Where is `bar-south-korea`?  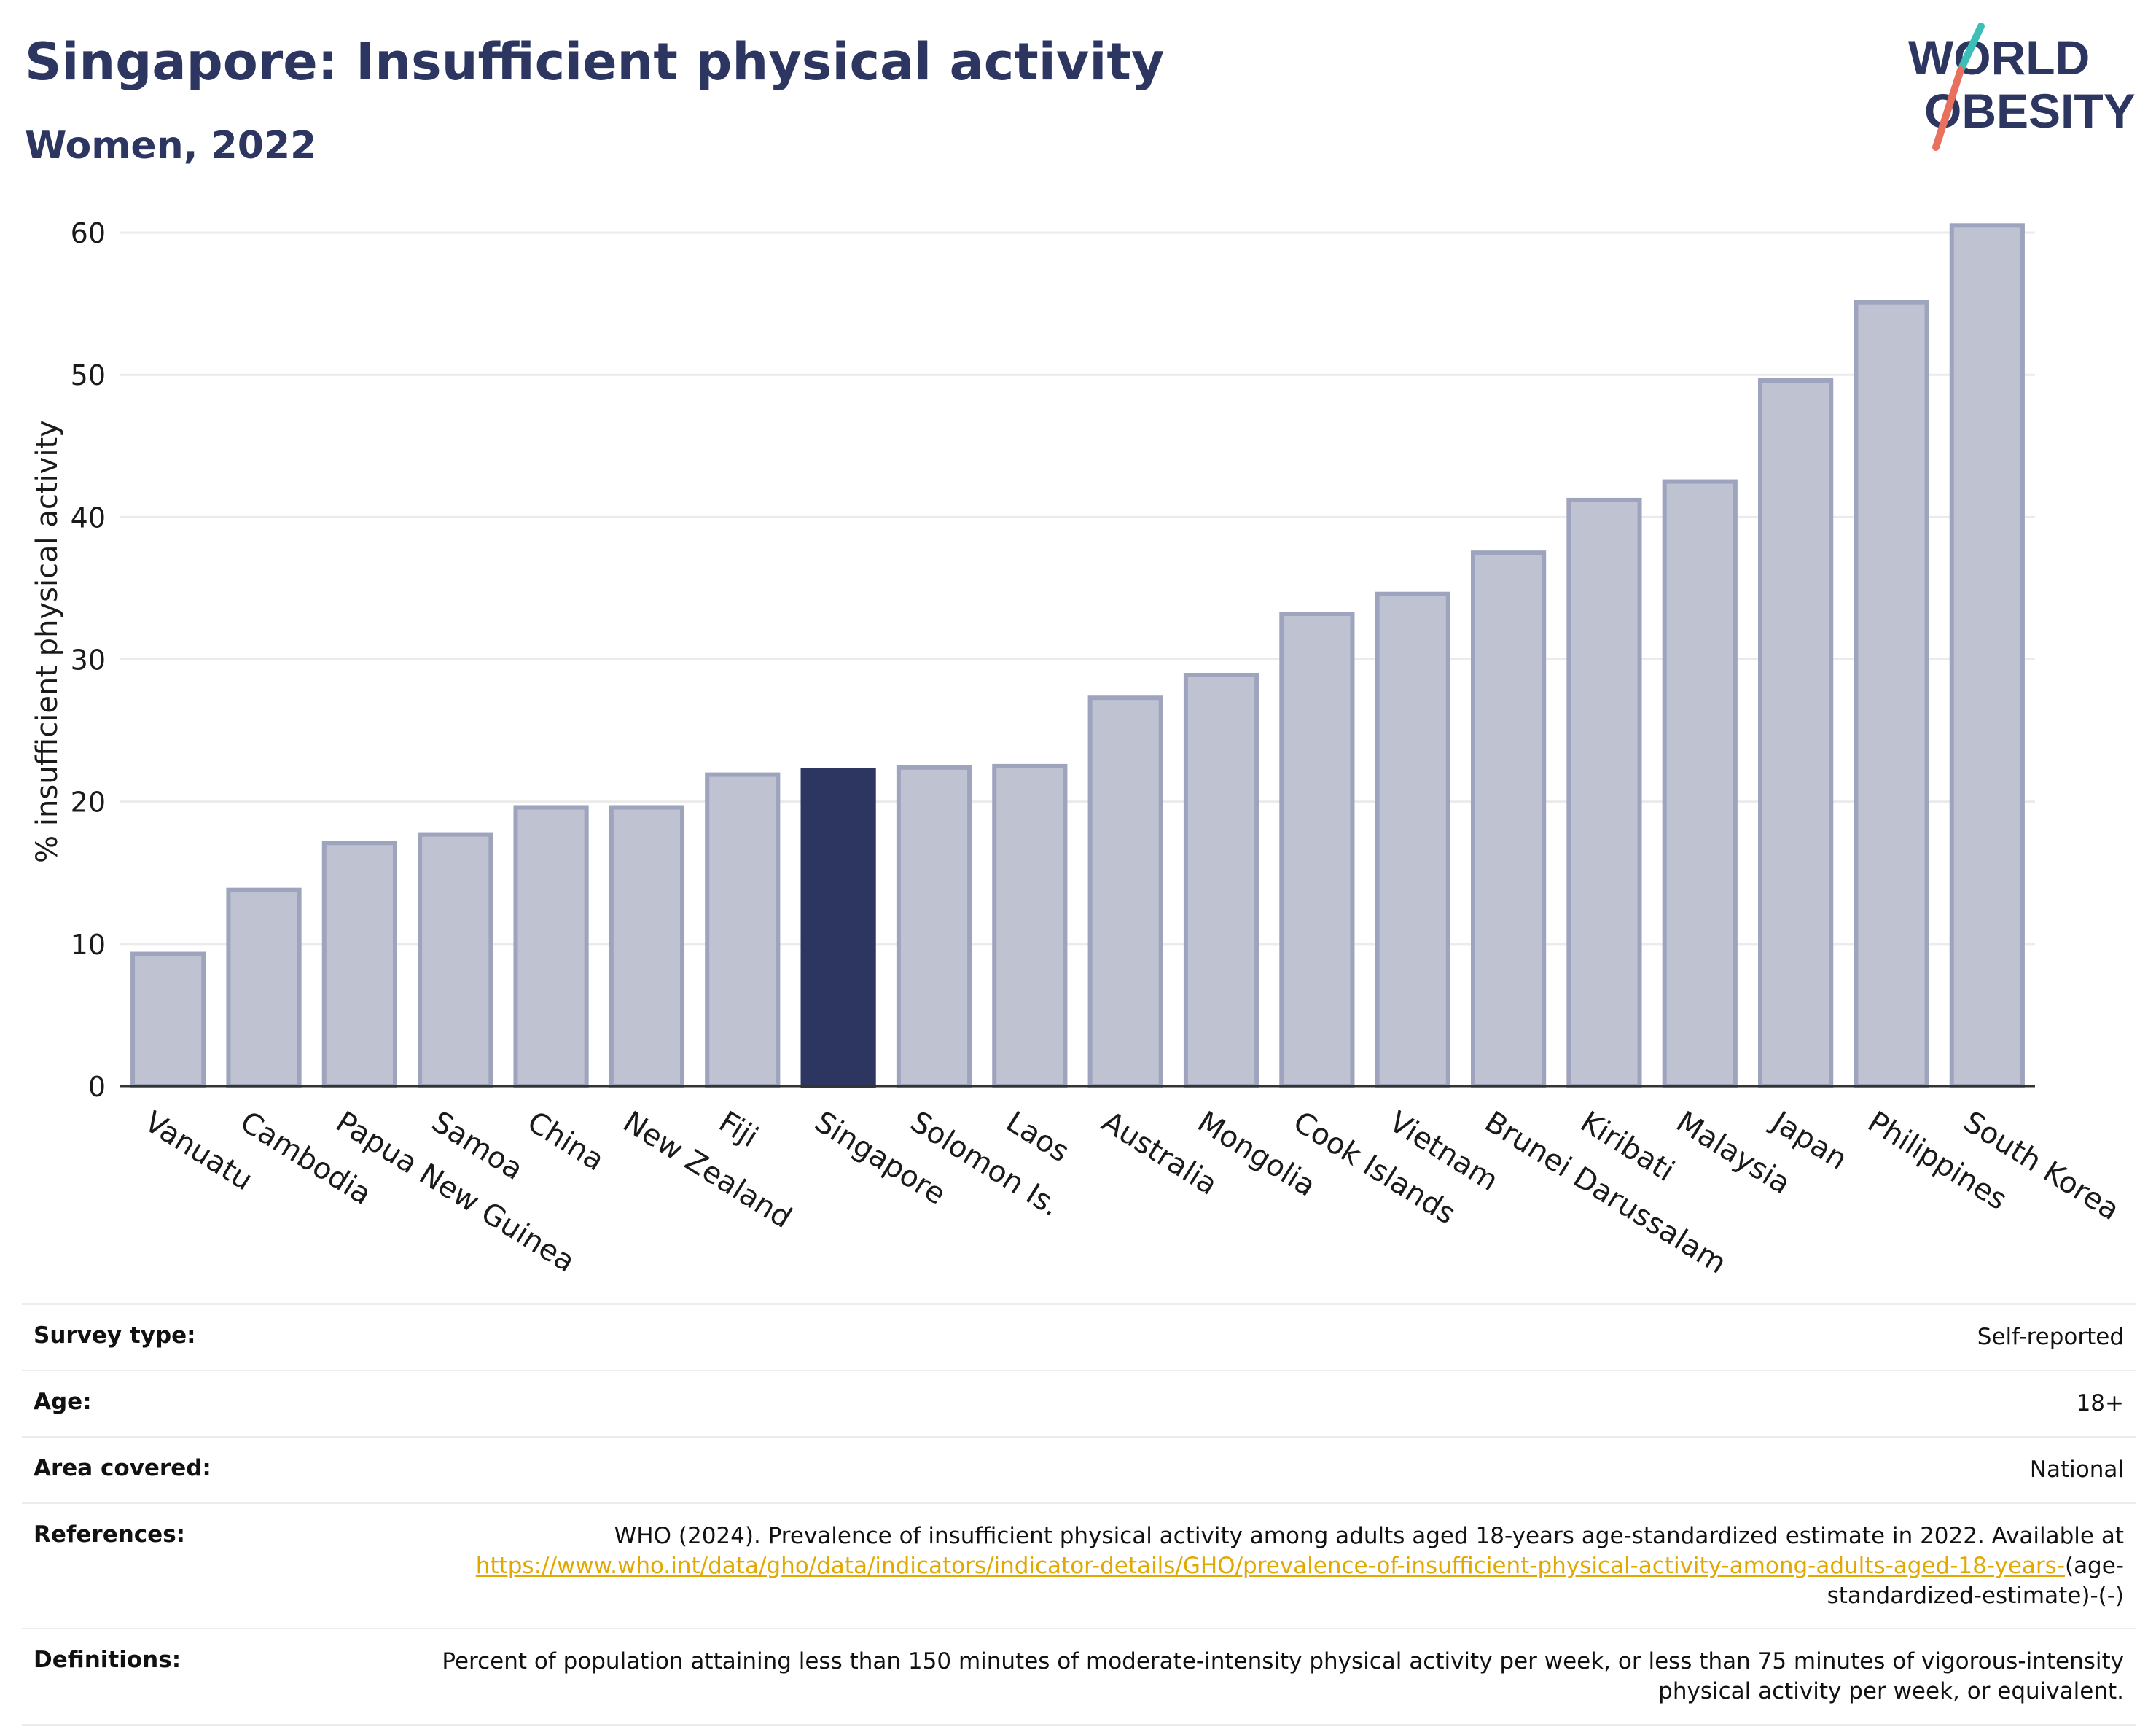 bar-south-korea is located at coordinates (1987, 656).